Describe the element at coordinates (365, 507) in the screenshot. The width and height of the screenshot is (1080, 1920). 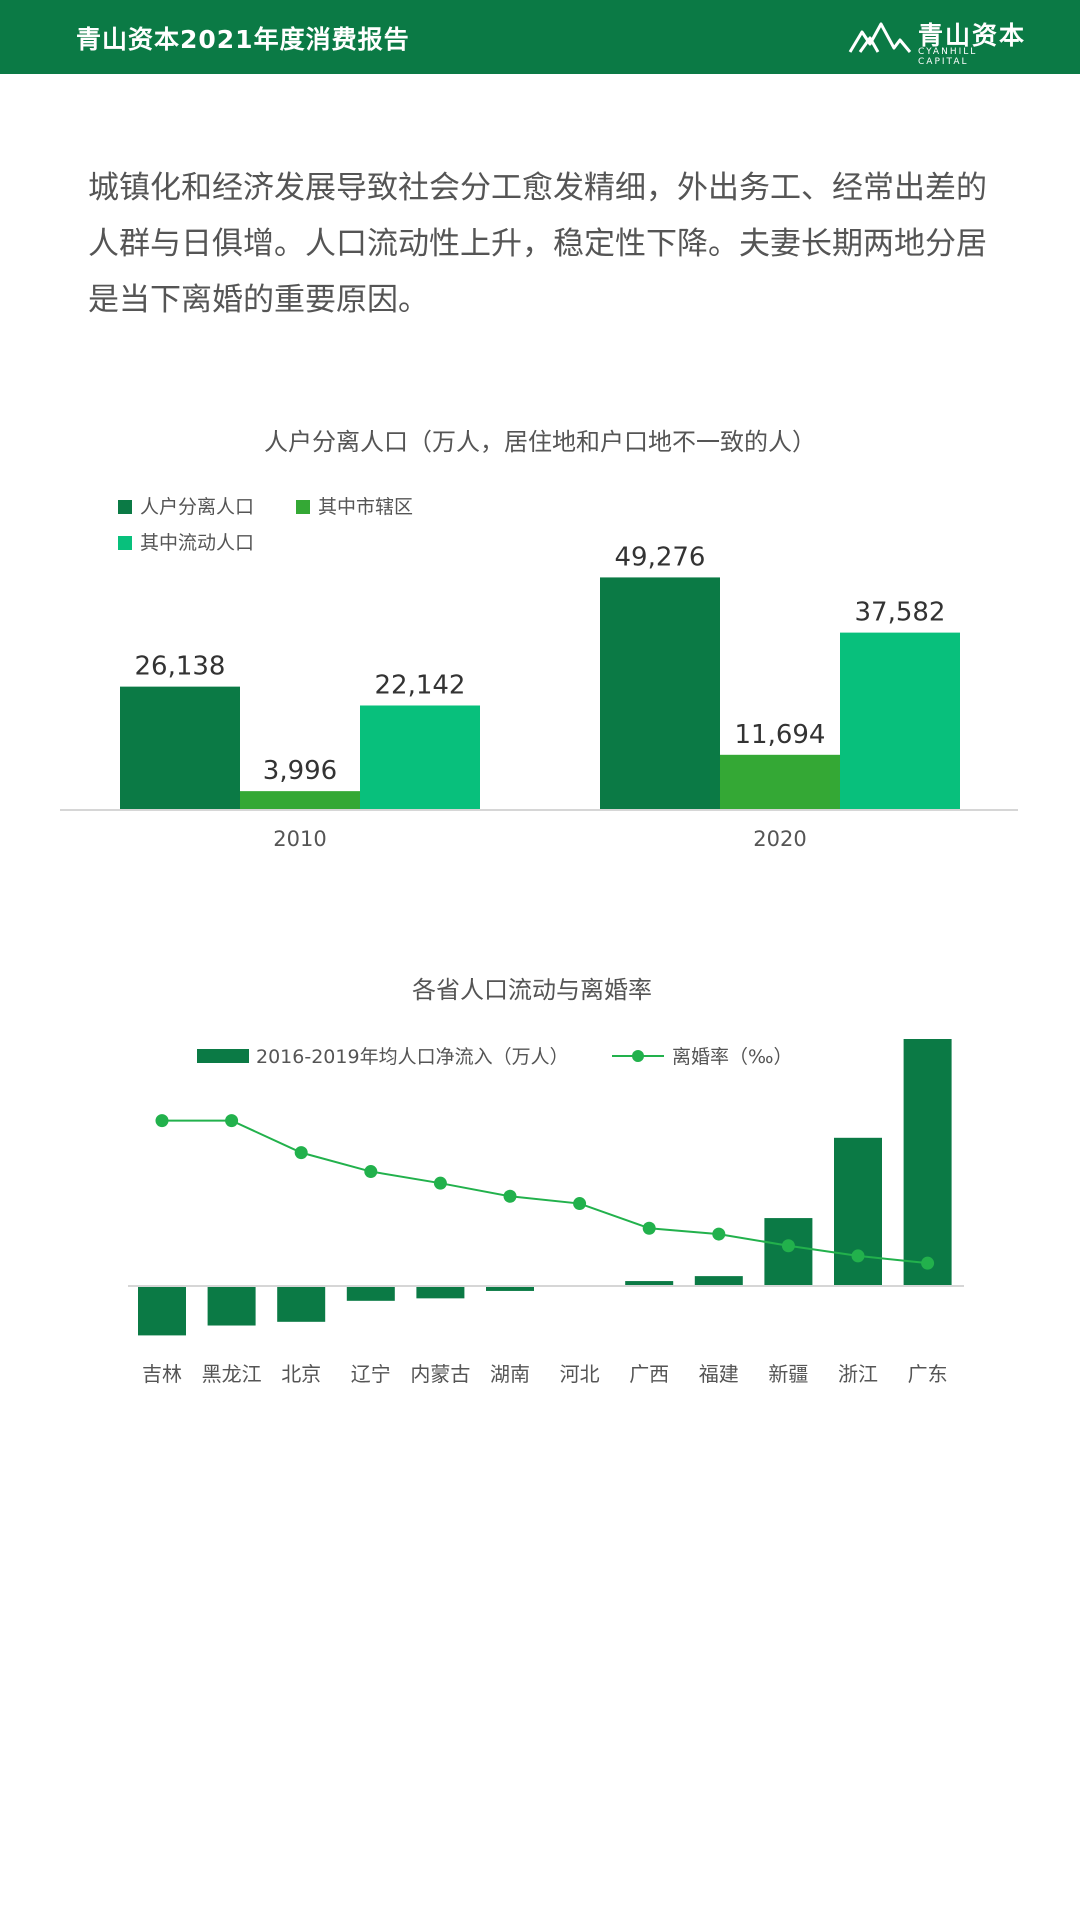
I see `chart1-legend-label: 其中市辖区` at that location.